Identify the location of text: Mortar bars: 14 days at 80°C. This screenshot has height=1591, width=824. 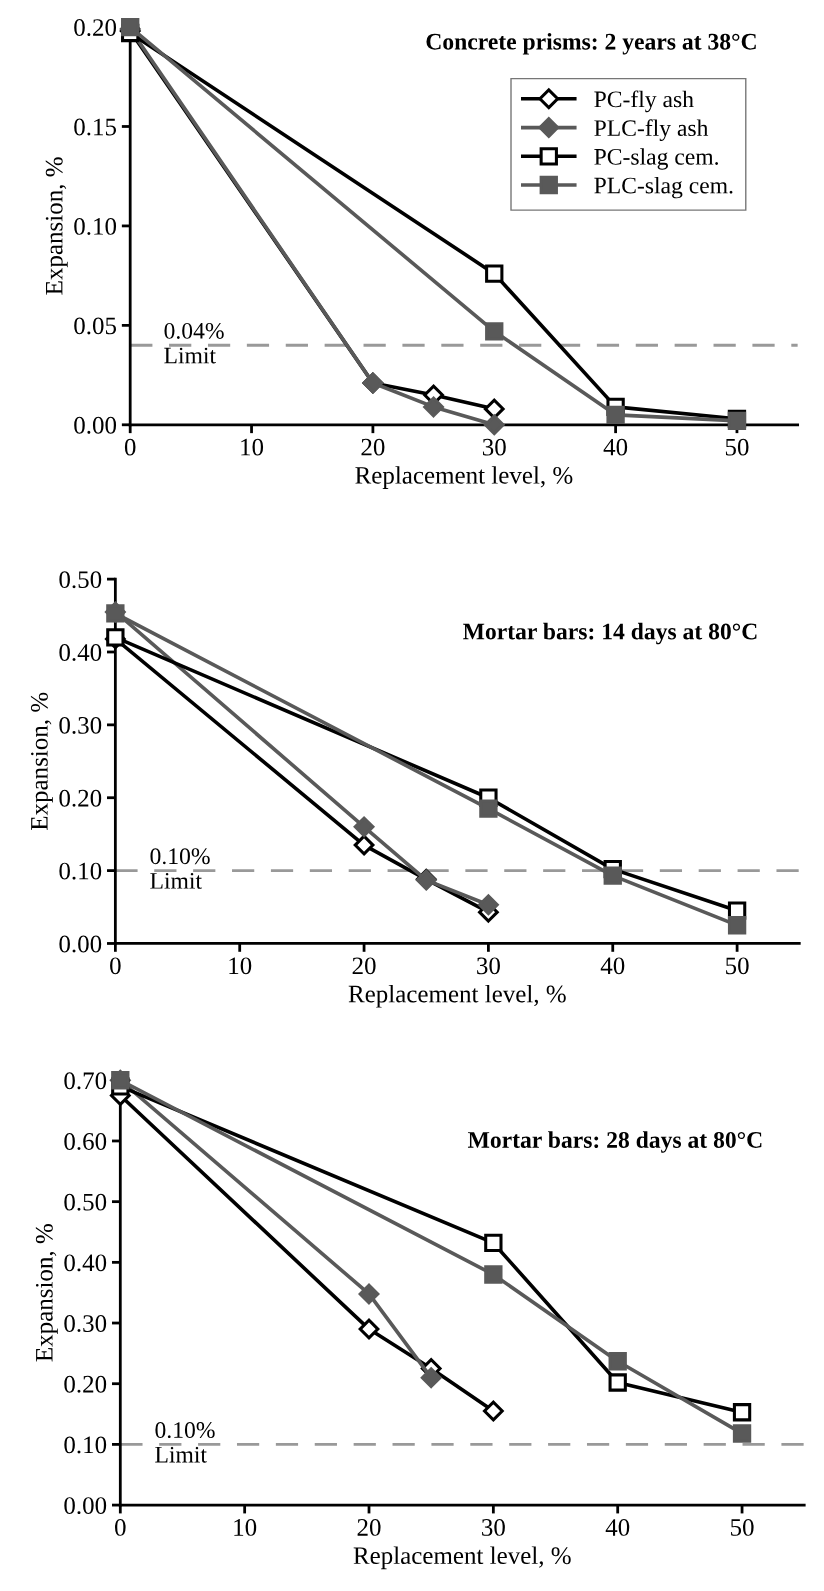
(610, 633).